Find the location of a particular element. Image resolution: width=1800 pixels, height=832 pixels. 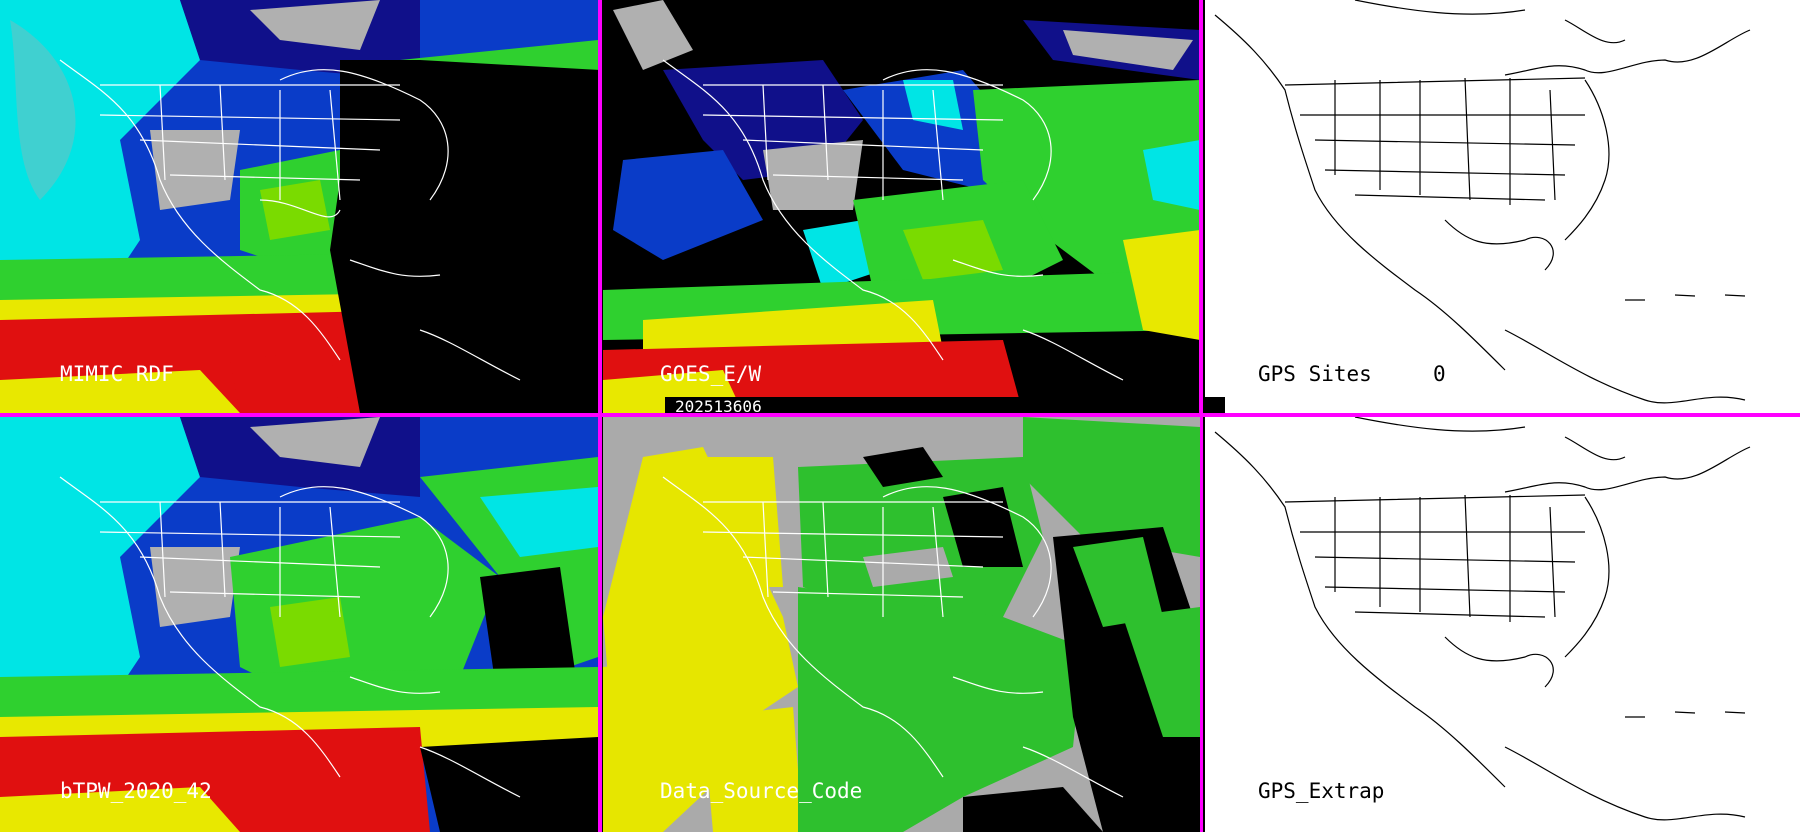

horizontal-divider is located at coordinates (900, 415).